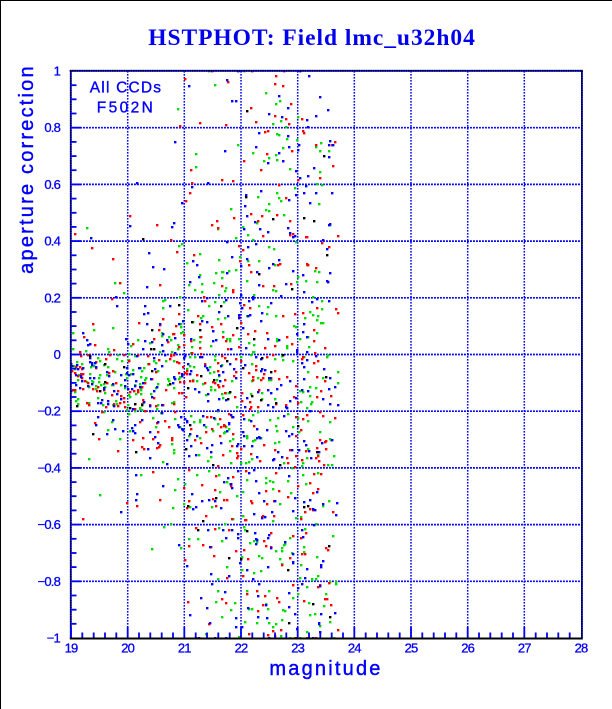 This screenshot has height=709, width=612. I want to click on svg-text: 21, so click(184, 648).